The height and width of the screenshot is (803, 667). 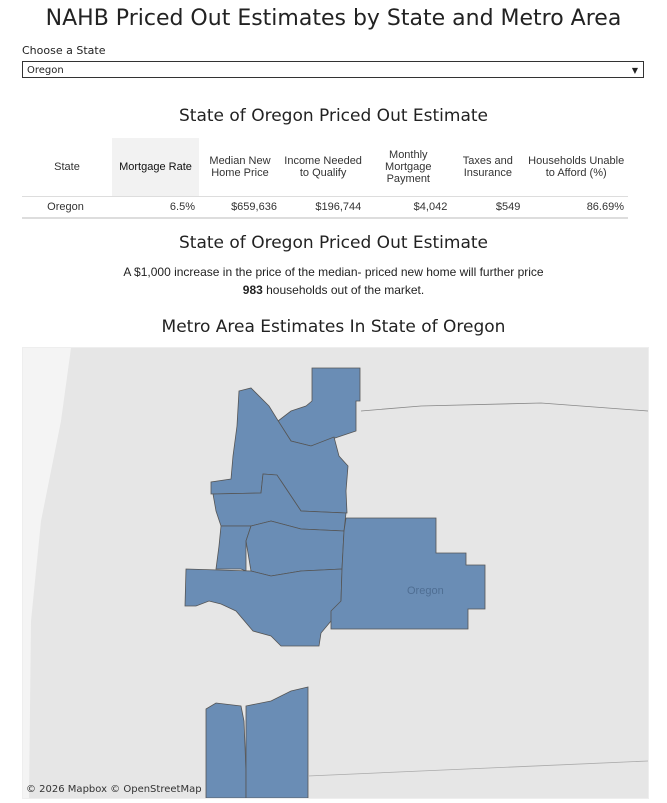 What do you see at coordinates (408, 207) in the screenshot?
I see `cell-payment: $4,042` at bounding box center [408, 207].